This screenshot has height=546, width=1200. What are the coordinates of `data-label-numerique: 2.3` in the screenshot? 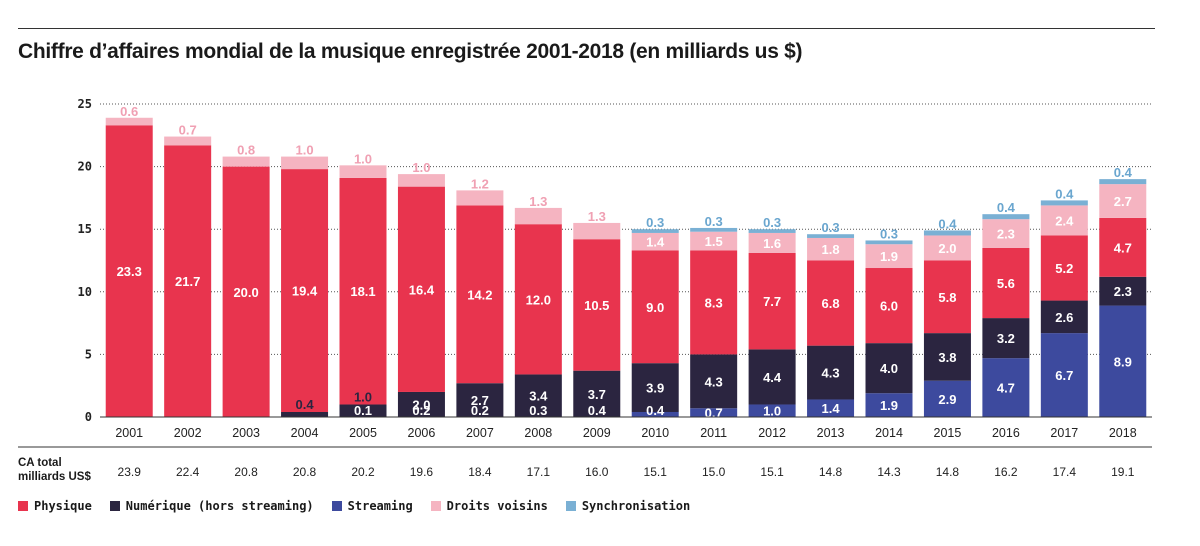 It's located at (1123, 291).